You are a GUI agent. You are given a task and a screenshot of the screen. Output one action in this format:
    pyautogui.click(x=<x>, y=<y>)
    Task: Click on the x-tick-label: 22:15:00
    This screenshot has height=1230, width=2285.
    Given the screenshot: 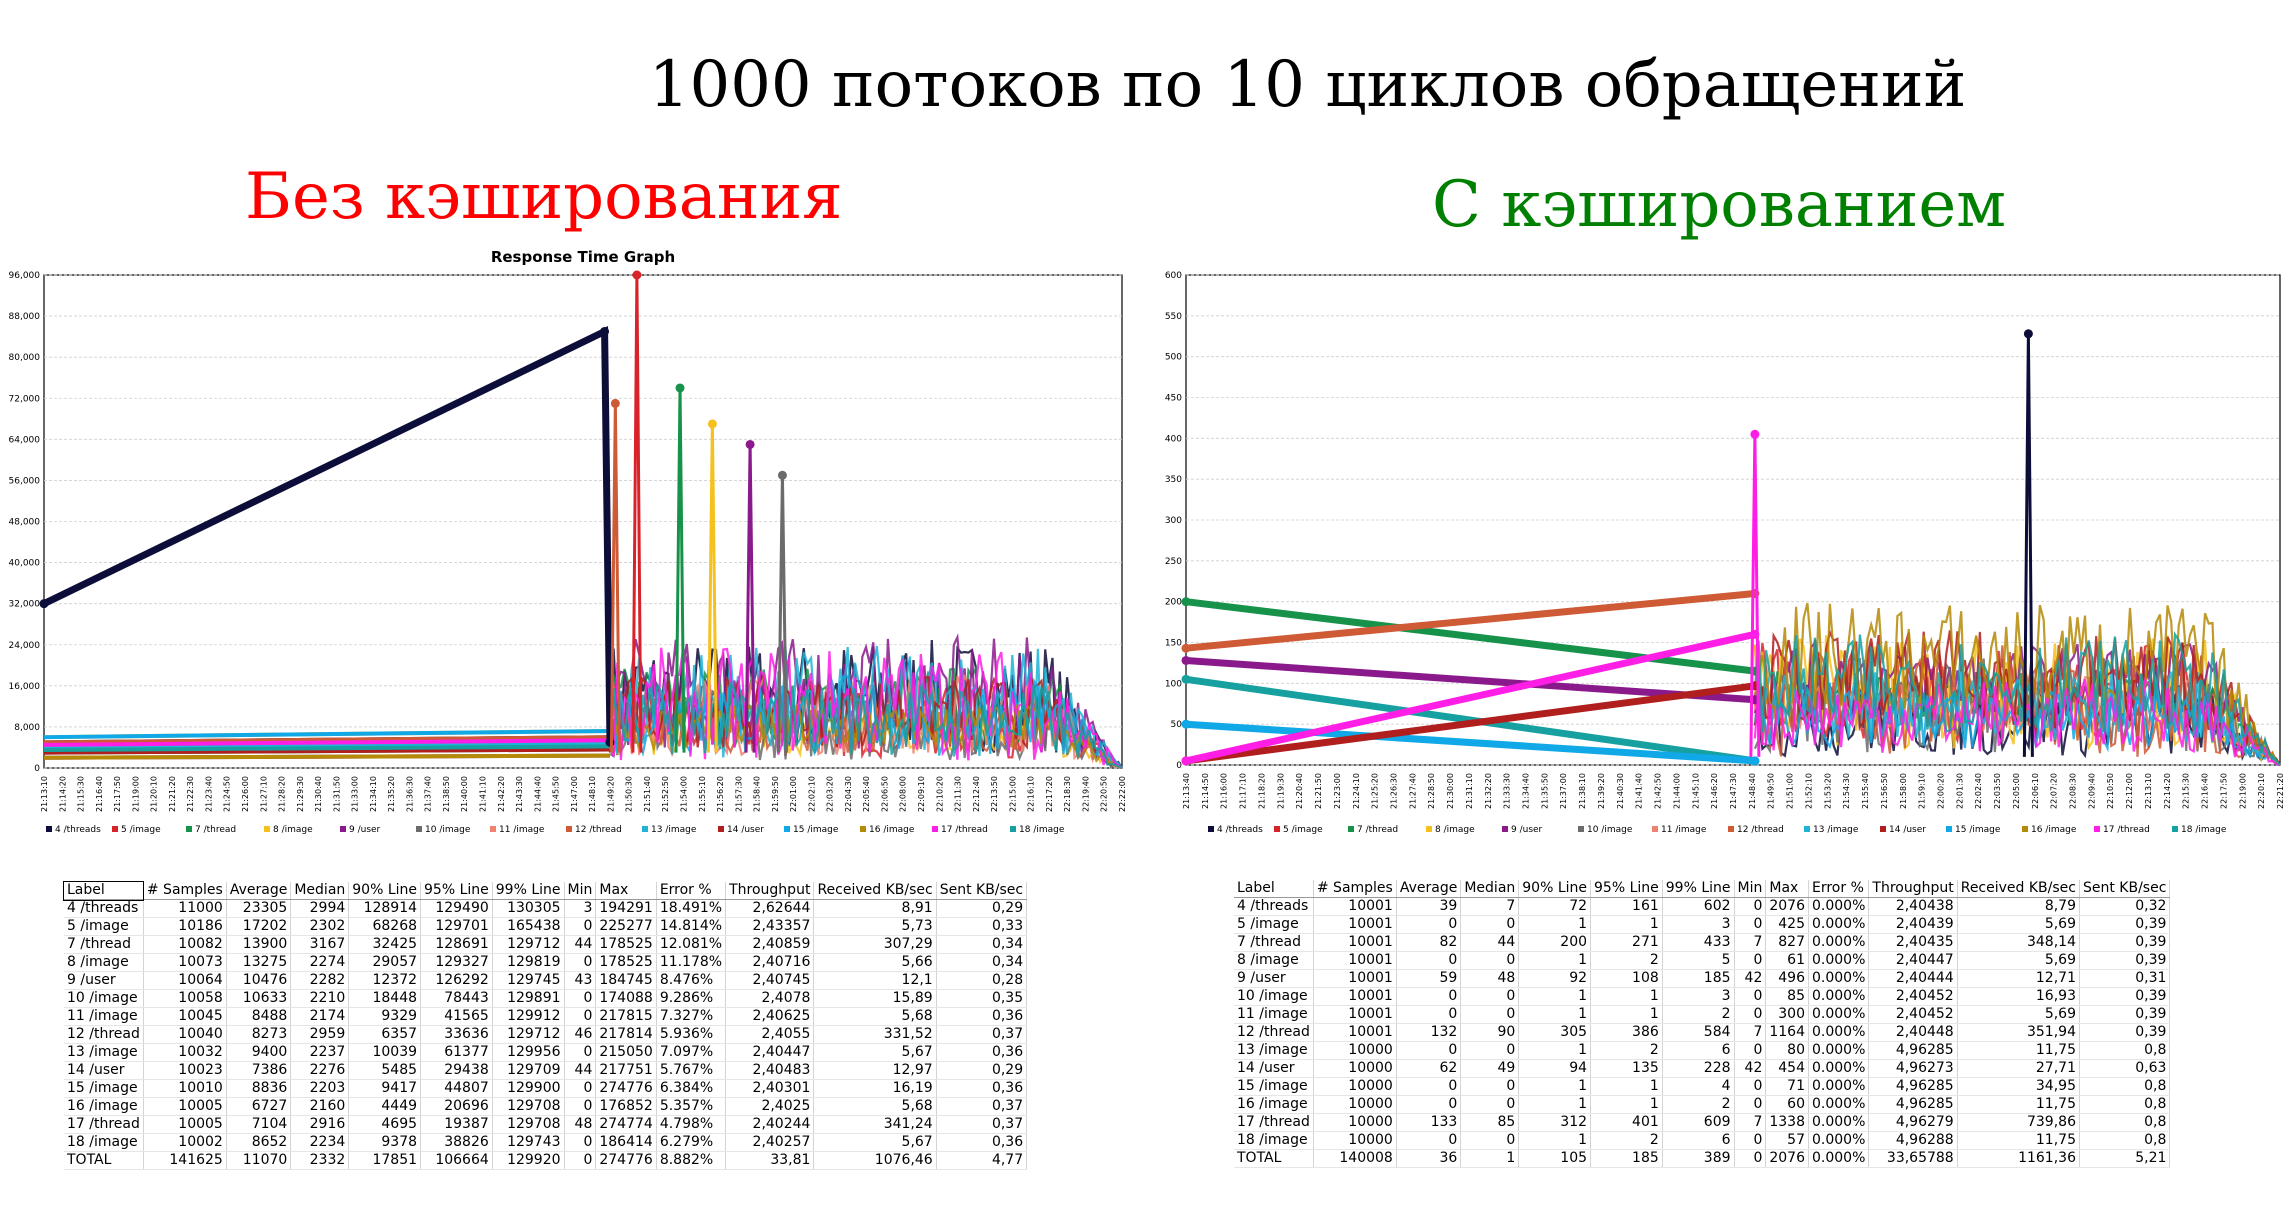 What is the action you would take?
    pyautogui.click(x=1012, y=794)
    